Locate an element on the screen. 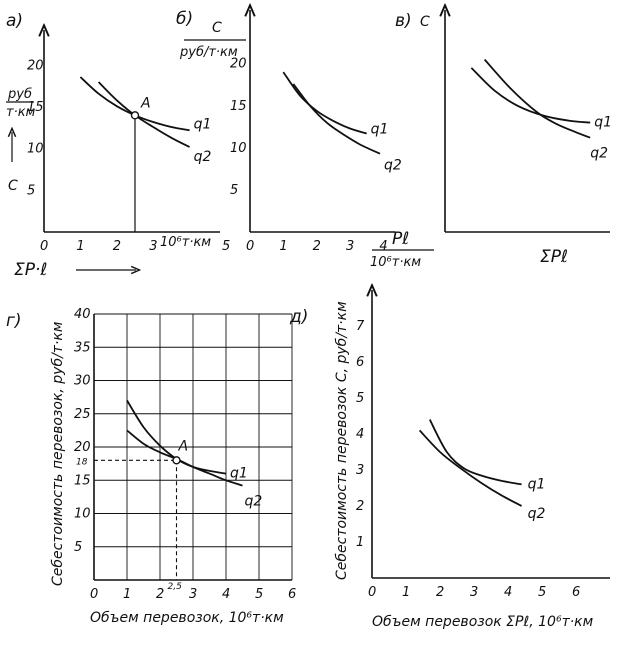 The height and width of the screenshot is (663, 623). panel-b-y-tick: 15 is located at coordinates (238, 106).